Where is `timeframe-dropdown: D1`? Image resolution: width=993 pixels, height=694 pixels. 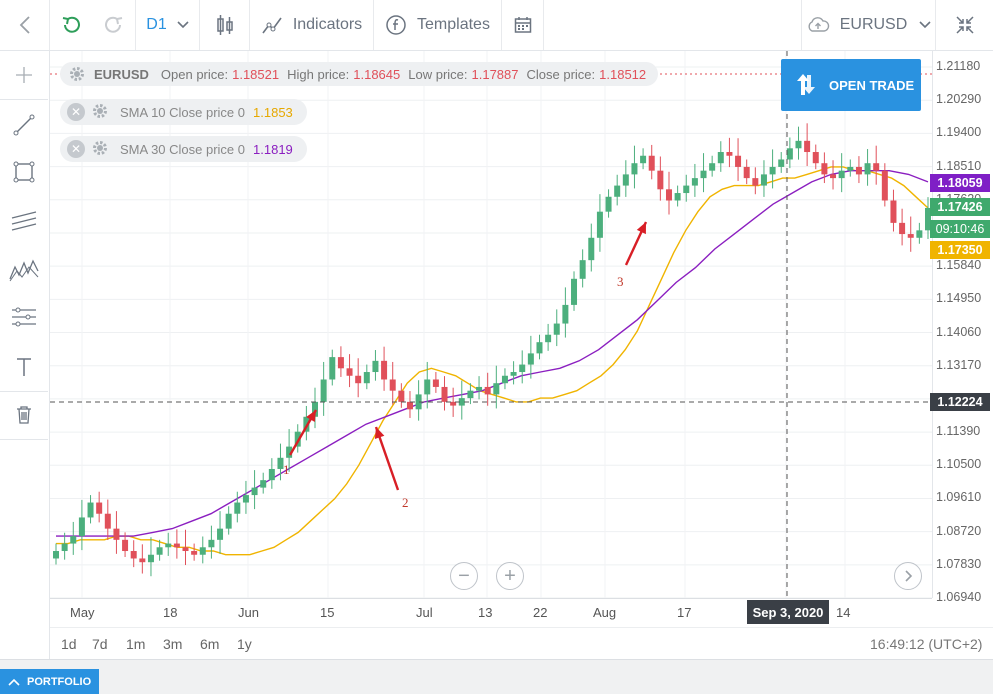
timeframe-dropdown: D1 is located at coordinates (168, 25).